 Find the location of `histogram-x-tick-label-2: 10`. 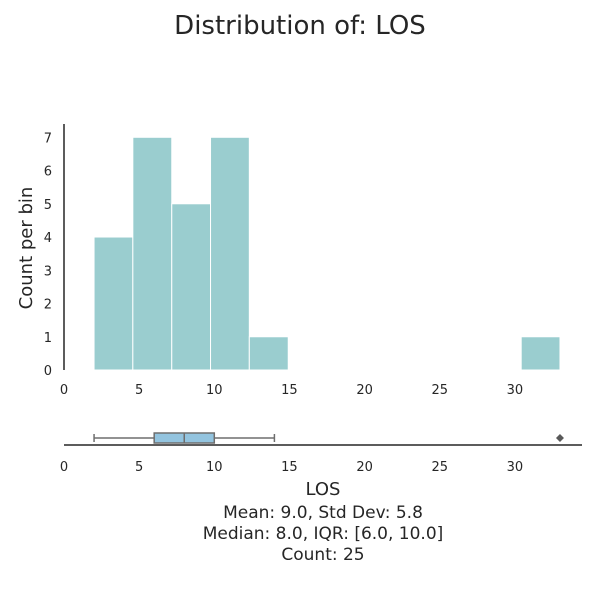

histogram-x-tick-label-2: 10 is located at coordinates (214, 390).